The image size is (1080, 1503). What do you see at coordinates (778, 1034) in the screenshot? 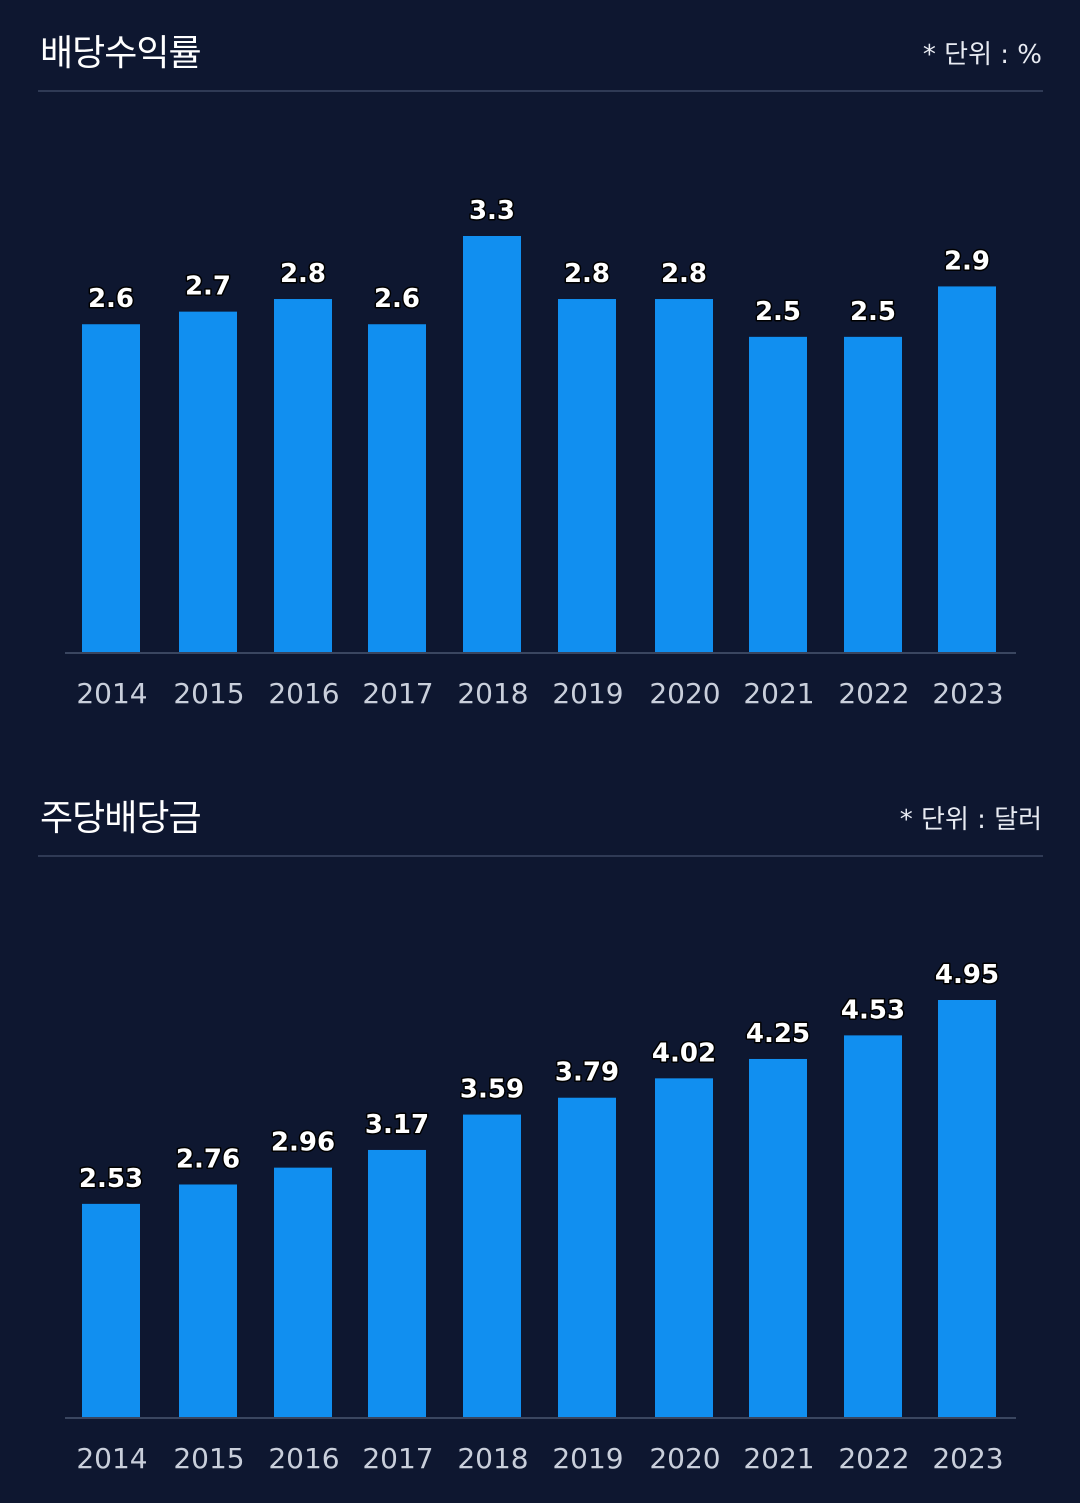
I see `value-label: 4.25` at bounding box center [778, 1034].